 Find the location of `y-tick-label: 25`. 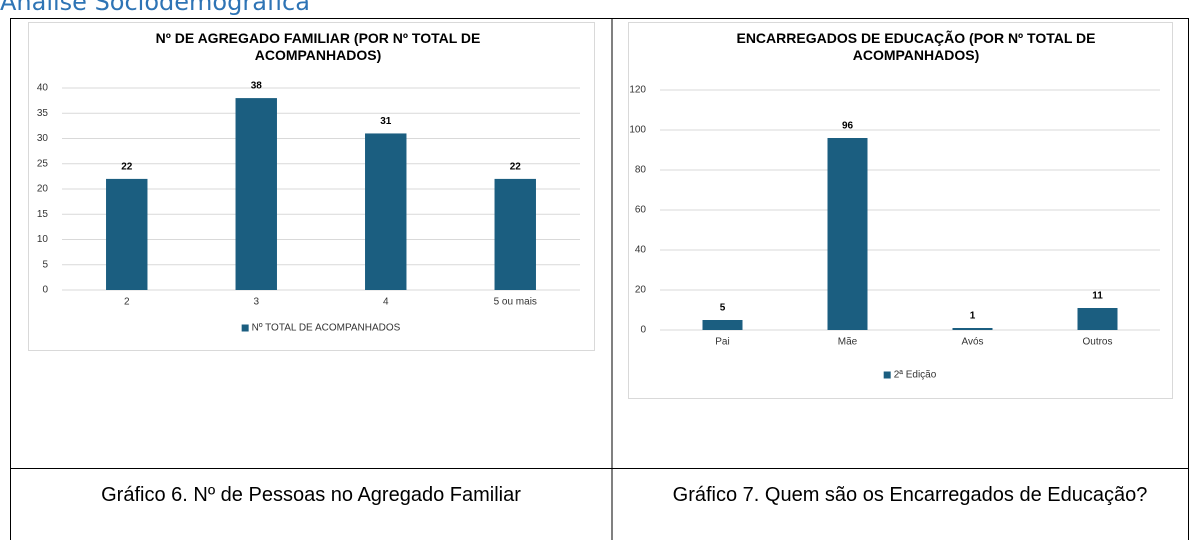

y-tick-label: 25 is located at coordinates (43, 163).